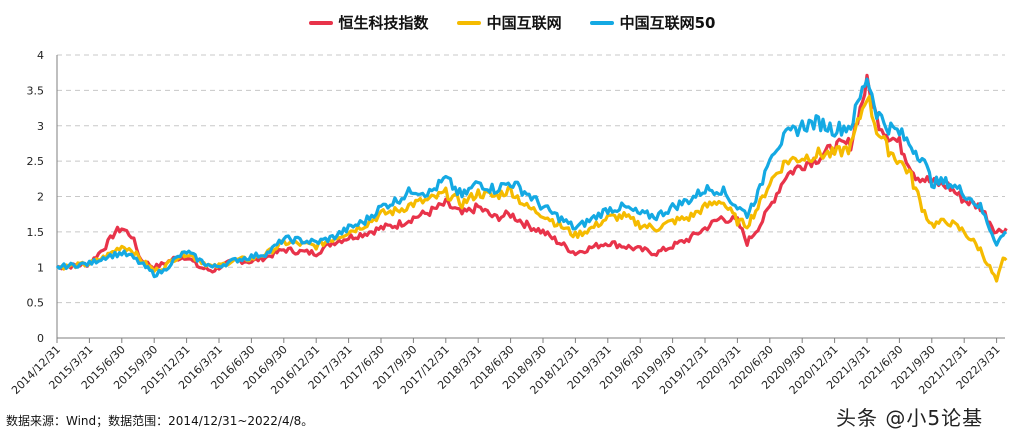  Describe the element at coordinates (40, 338) in the screenshot. I see `y-tick-label: 0` at that location.